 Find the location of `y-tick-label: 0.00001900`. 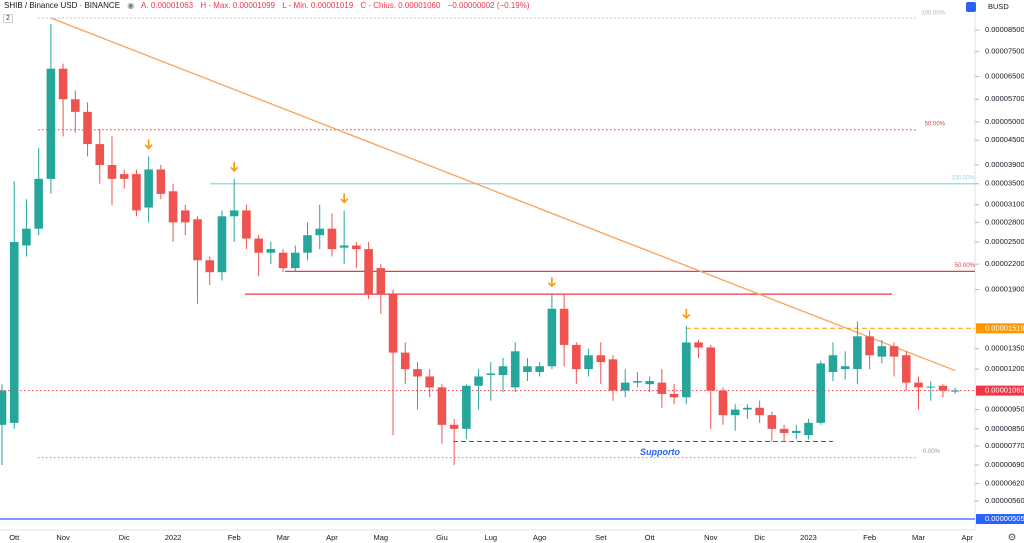

y-tick-label: 0.00001900 is located at coordinates (1004, 289).